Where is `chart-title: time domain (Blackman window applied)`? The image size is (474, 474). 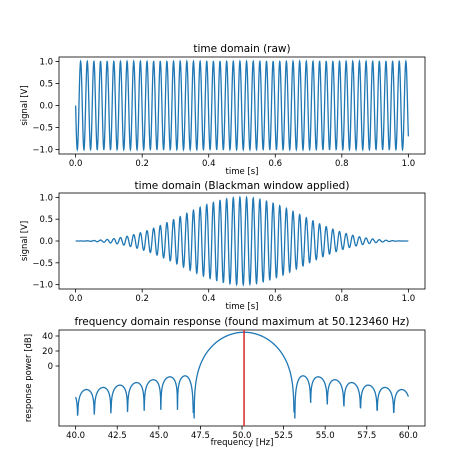 chart-title: time domain (Blackman window applied) is located at coordinates (242, 186).